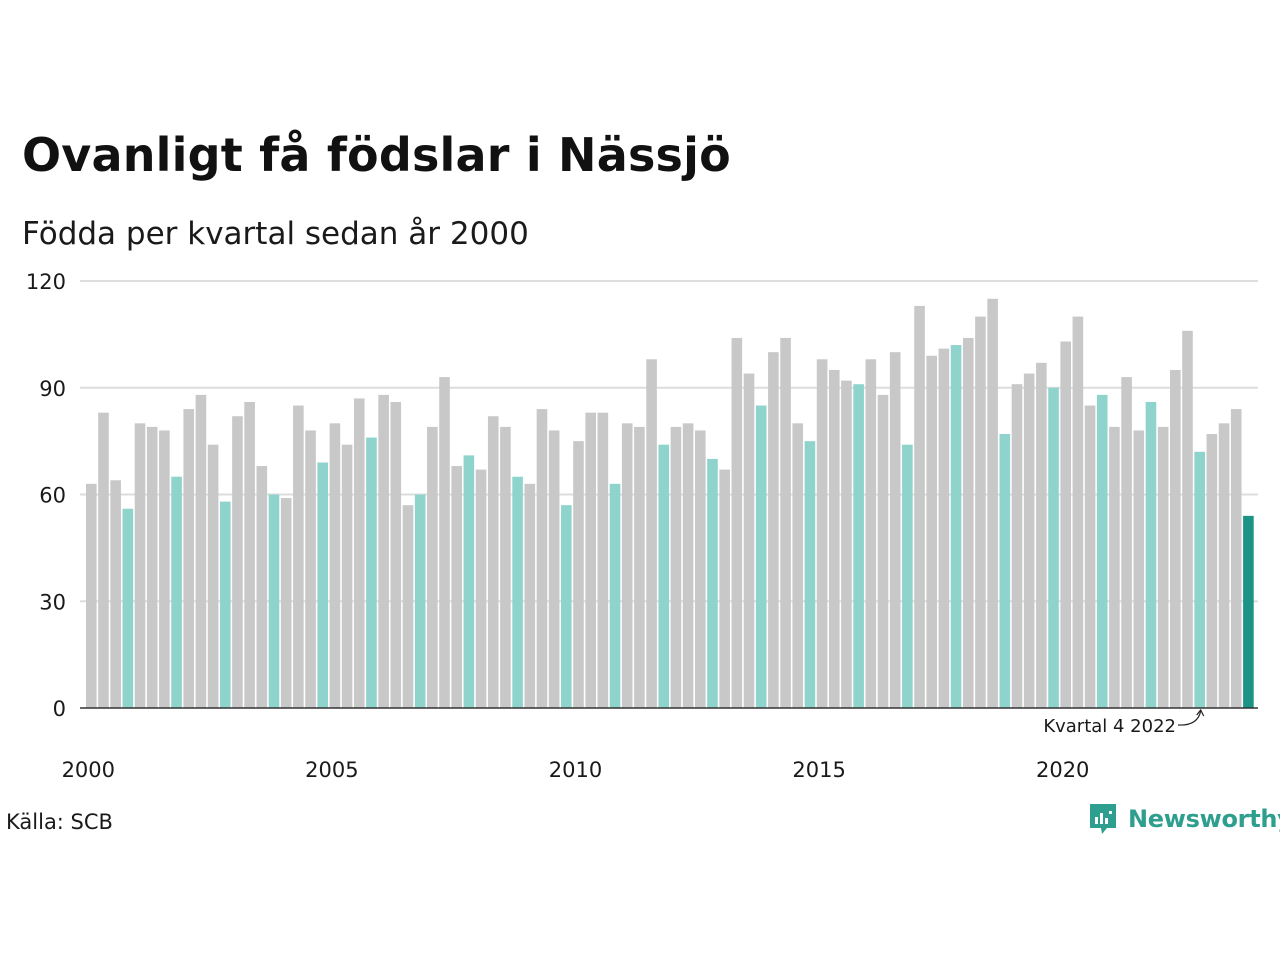 The image size is (1280, 960). Describe the element at coordinates (1062, 770) in the screenshot. I see `x-tick-label: 2020` at that location.